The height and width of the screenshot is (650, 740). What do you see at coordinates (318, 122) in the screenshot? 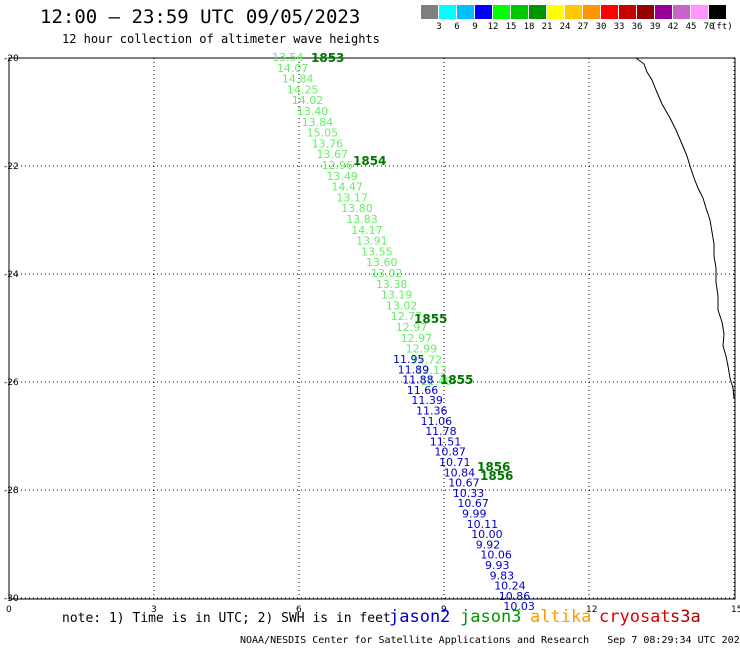
I see `wave-height-value: 13.84` at bounding box center [318, 122].